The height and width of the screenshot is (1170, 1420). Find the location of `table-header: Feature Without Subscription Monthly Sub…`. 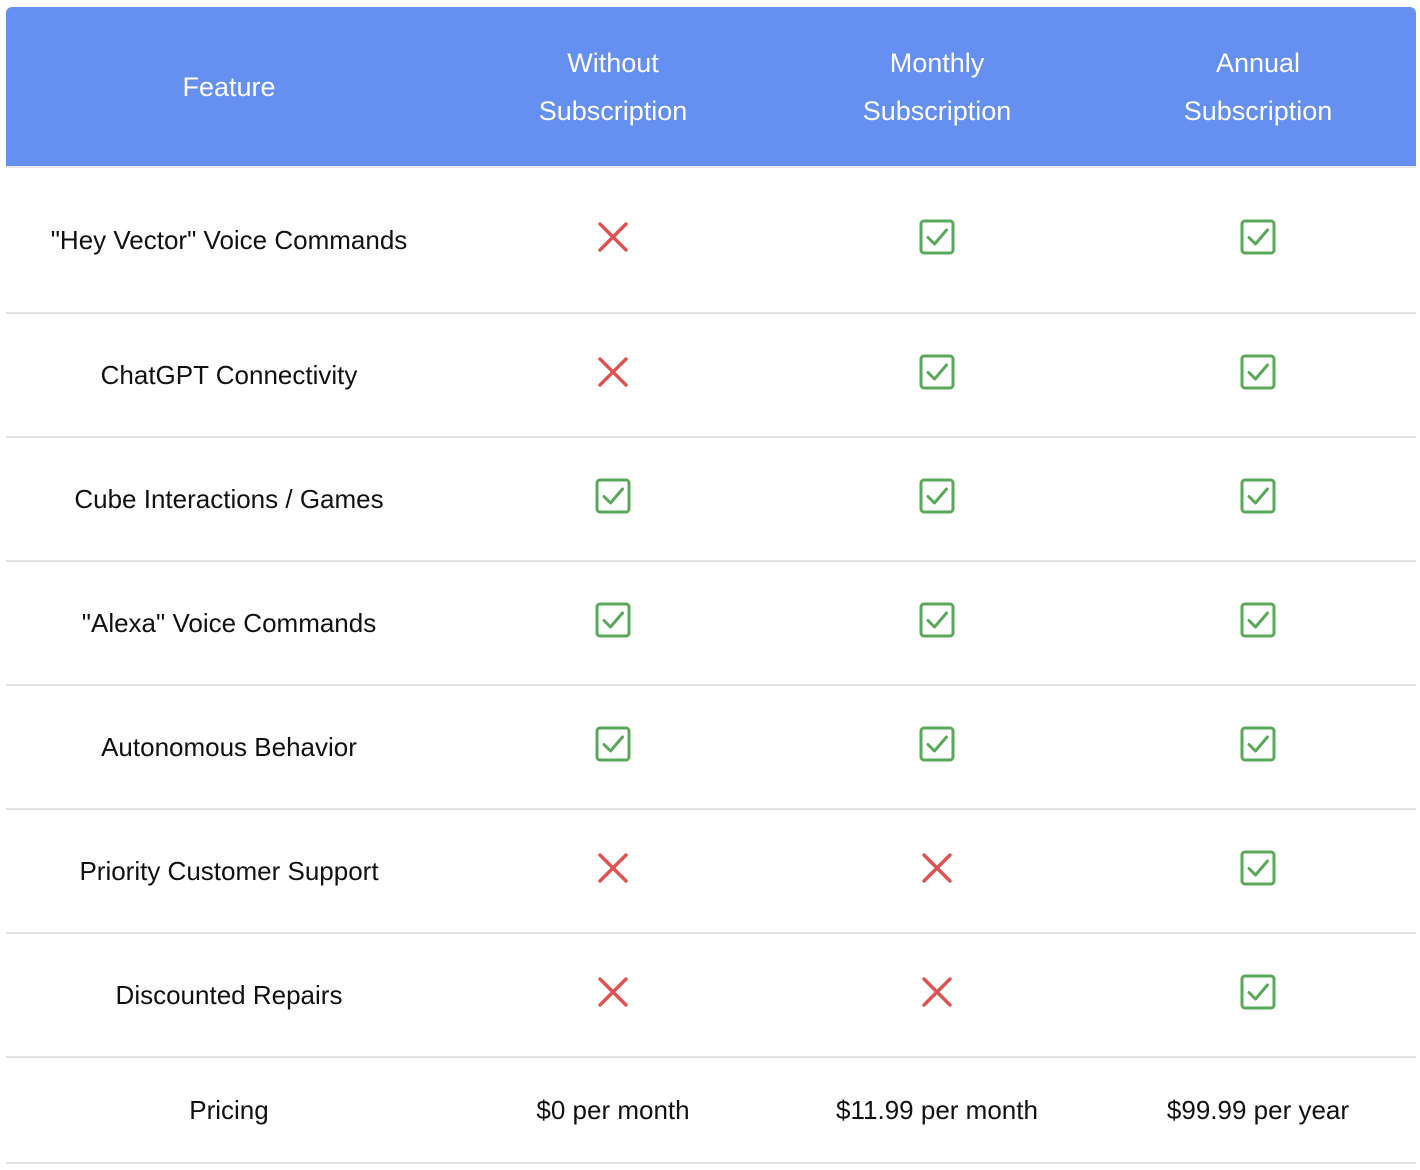

table-header: Feature Without Subscription Monthly Sub… is located at coordinates (711, 87).